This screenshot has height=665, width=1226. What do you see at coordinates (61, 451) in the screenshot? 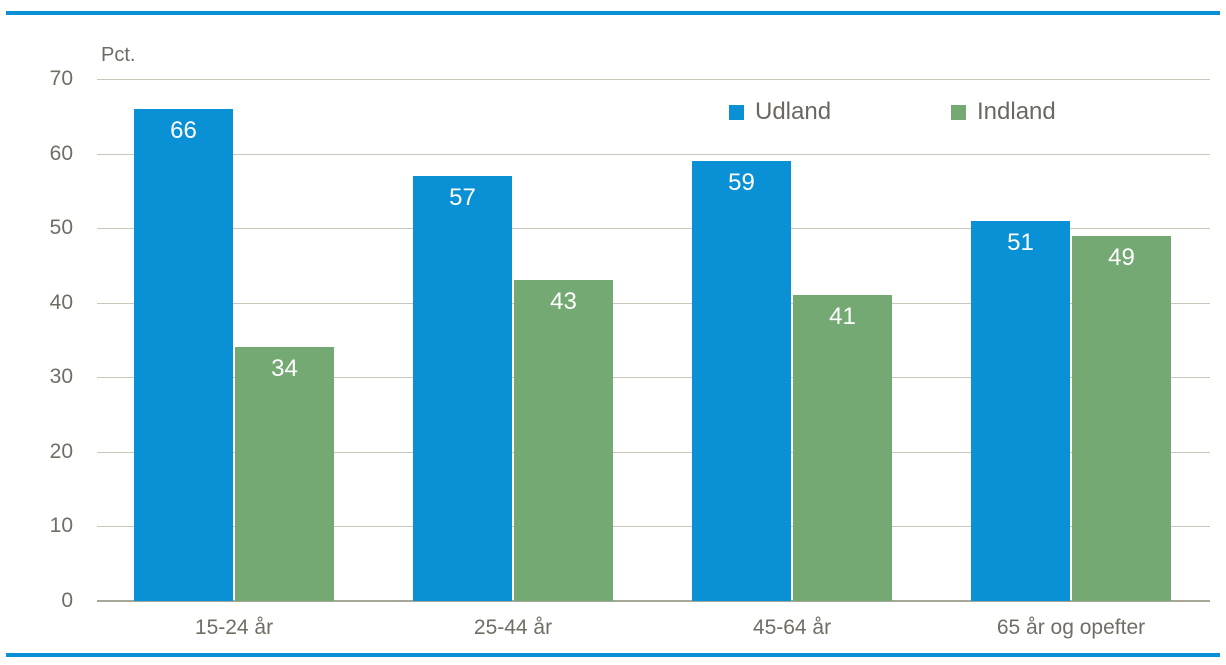
I see `y-tick-label-20: 20` at bounding box center [61, 451].